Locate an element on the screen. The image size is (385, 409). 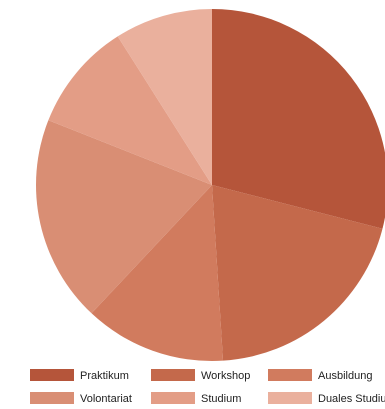
pie-slice-ausbildung is located at coordinates (157, 273).